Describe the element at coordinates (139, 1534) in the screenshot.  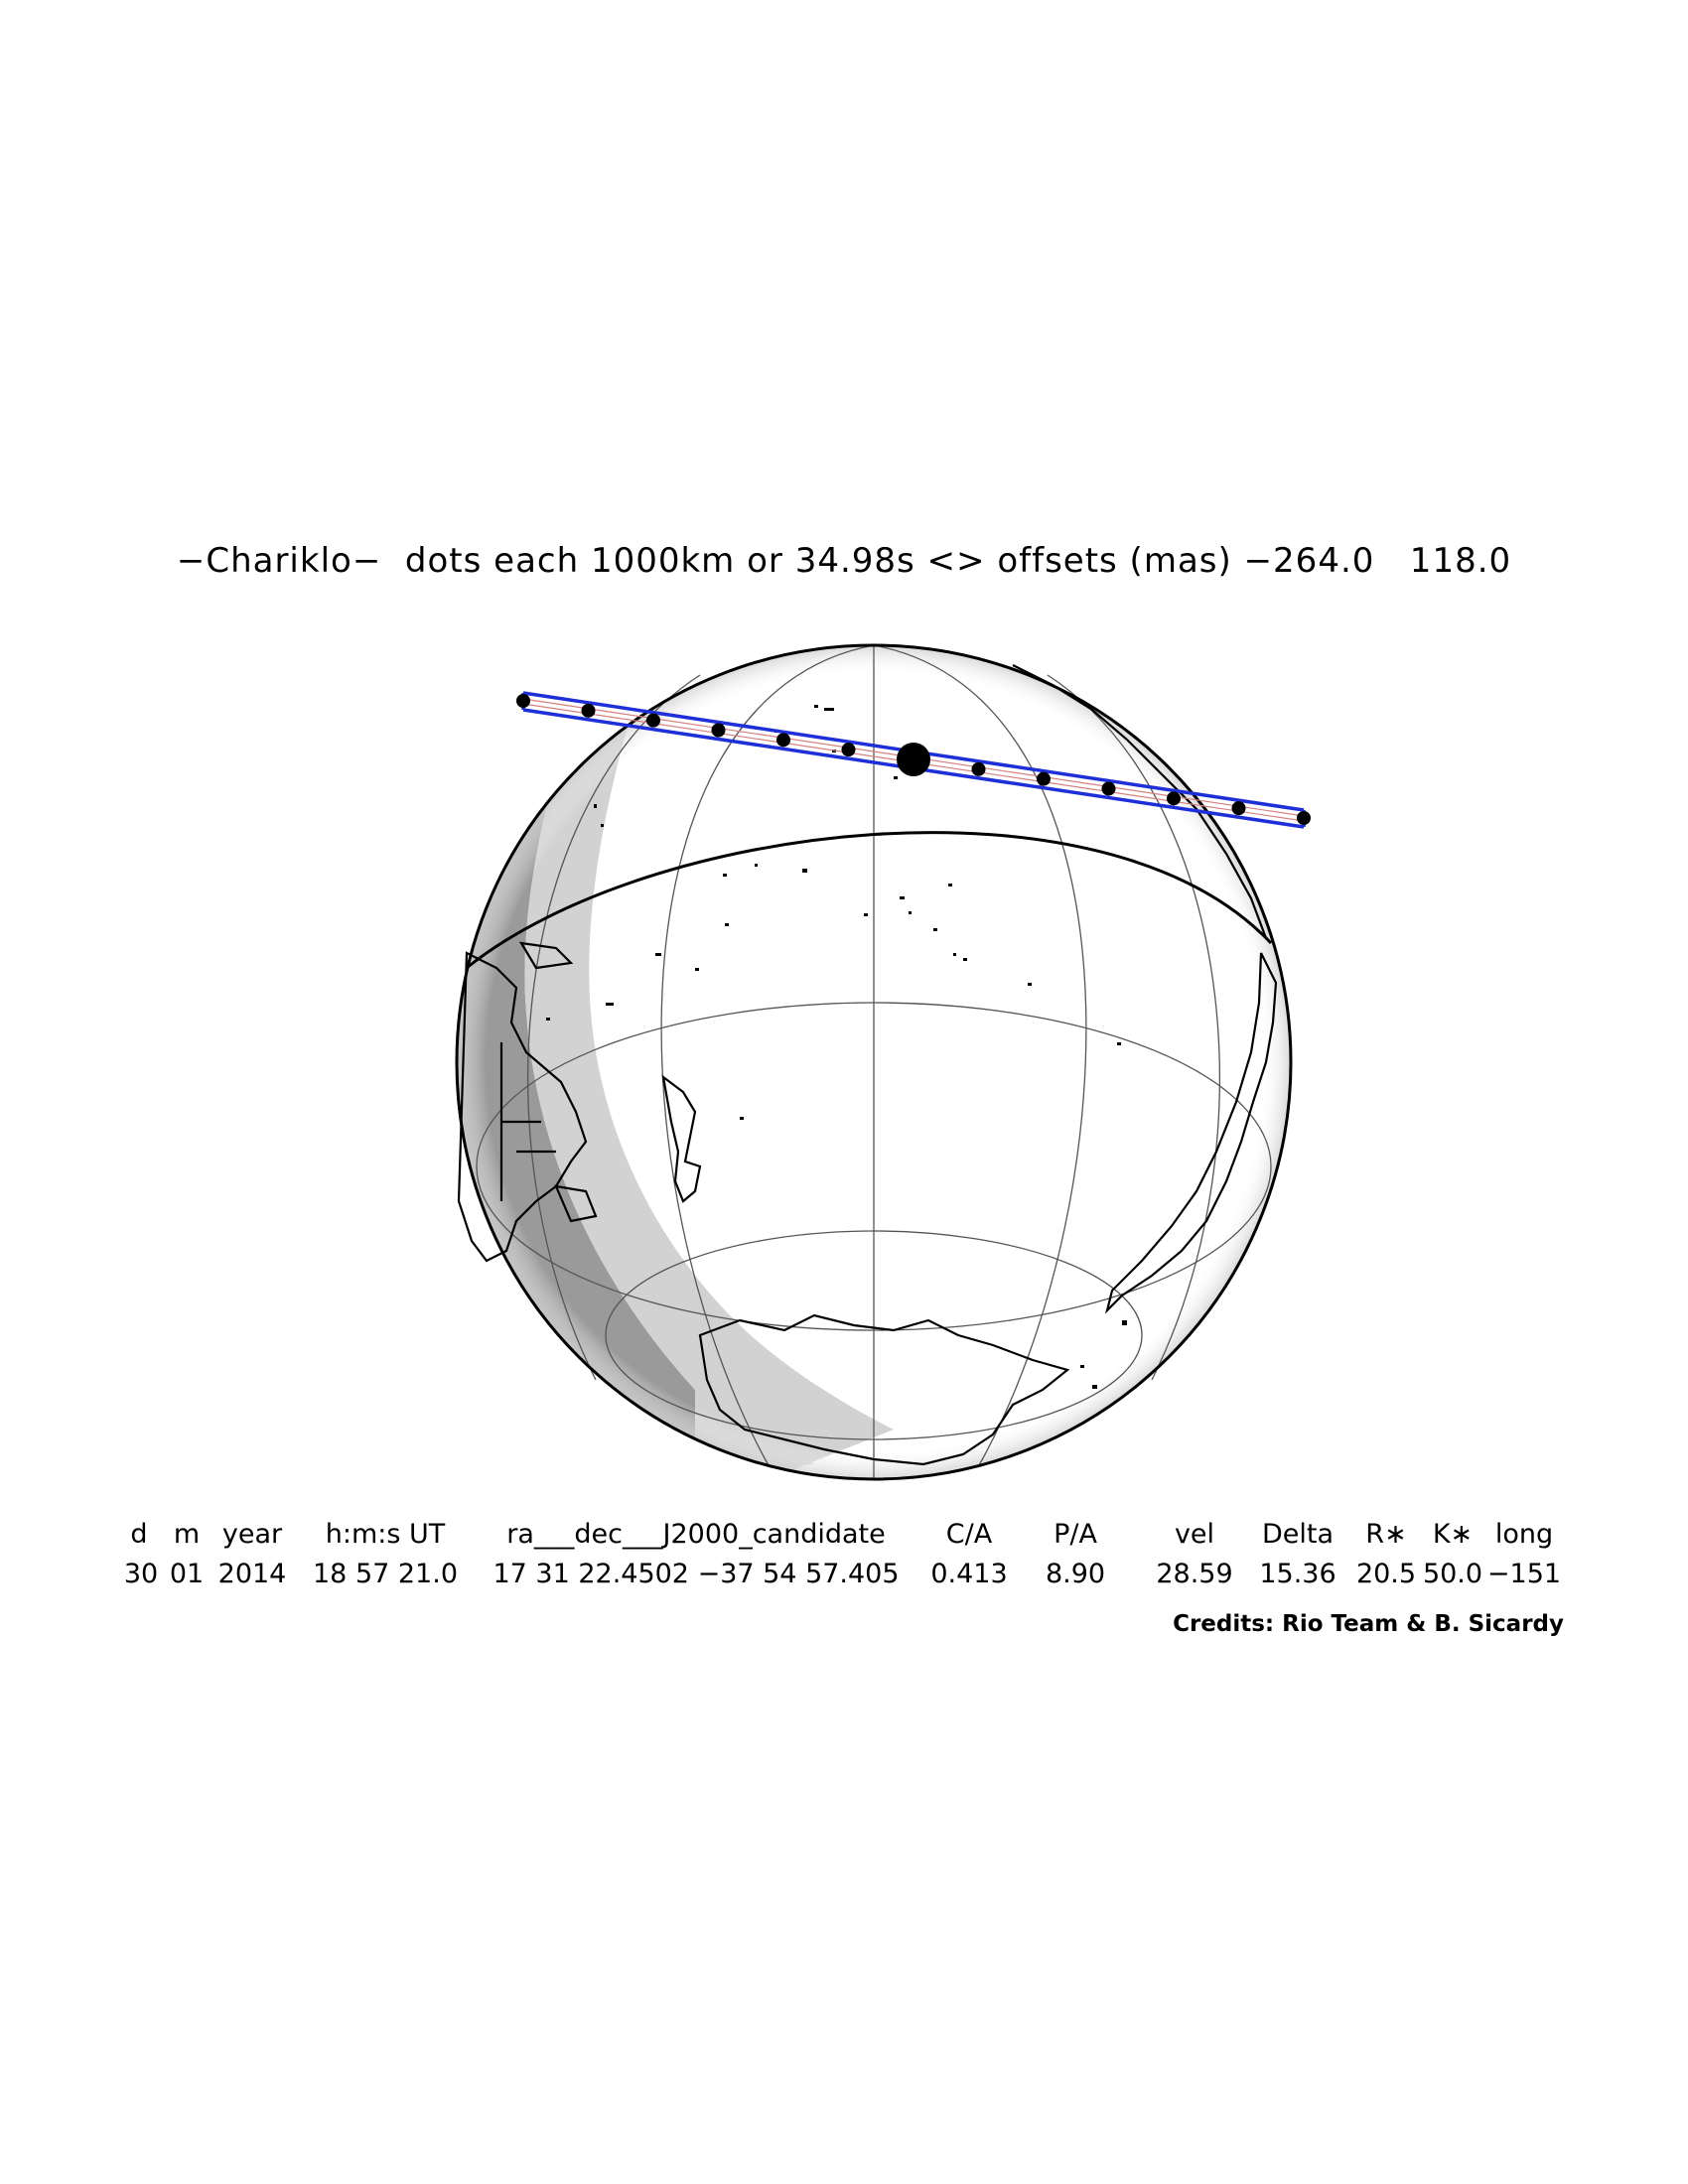
I see `header-cell: d` at that location.